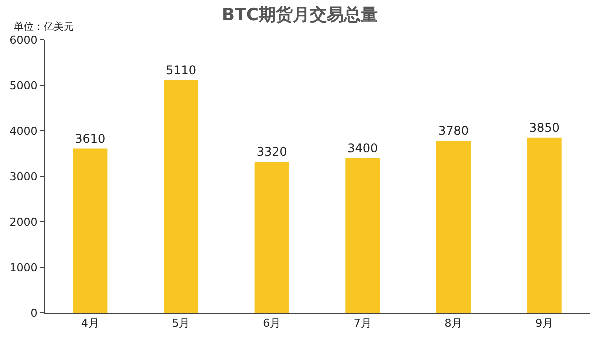  I want to click on data-label: 5110, so click(181, 71).